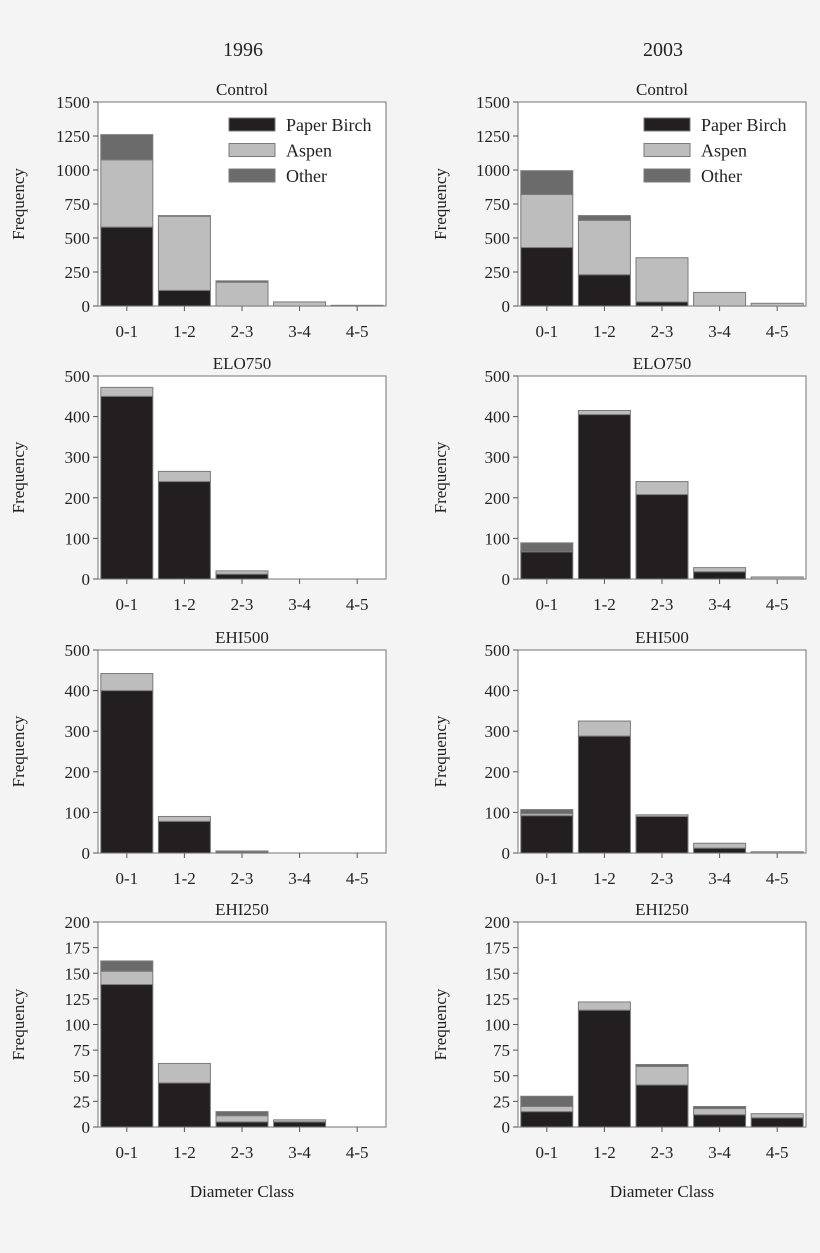 The height and width of the screenshot is (1253, 820). What do you see at coordinates (714, 150) in the screenshot?
I see `legend: Paper Birch Aspen Other` at bounding box center [714, 150].